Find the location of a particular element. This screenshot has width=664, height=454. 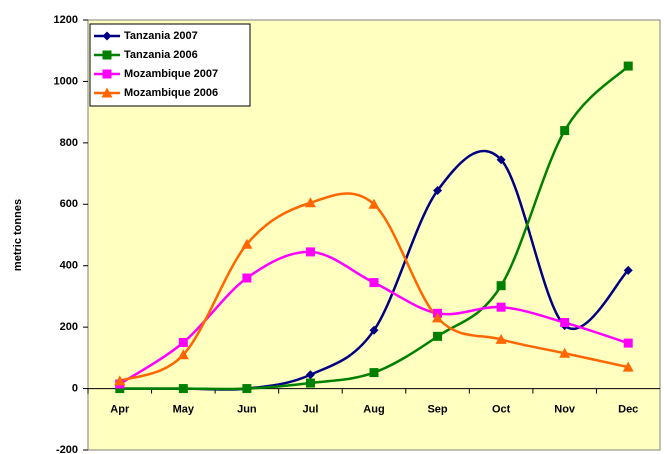

y-tick-label: -200 is located at coordinates (67, 449).